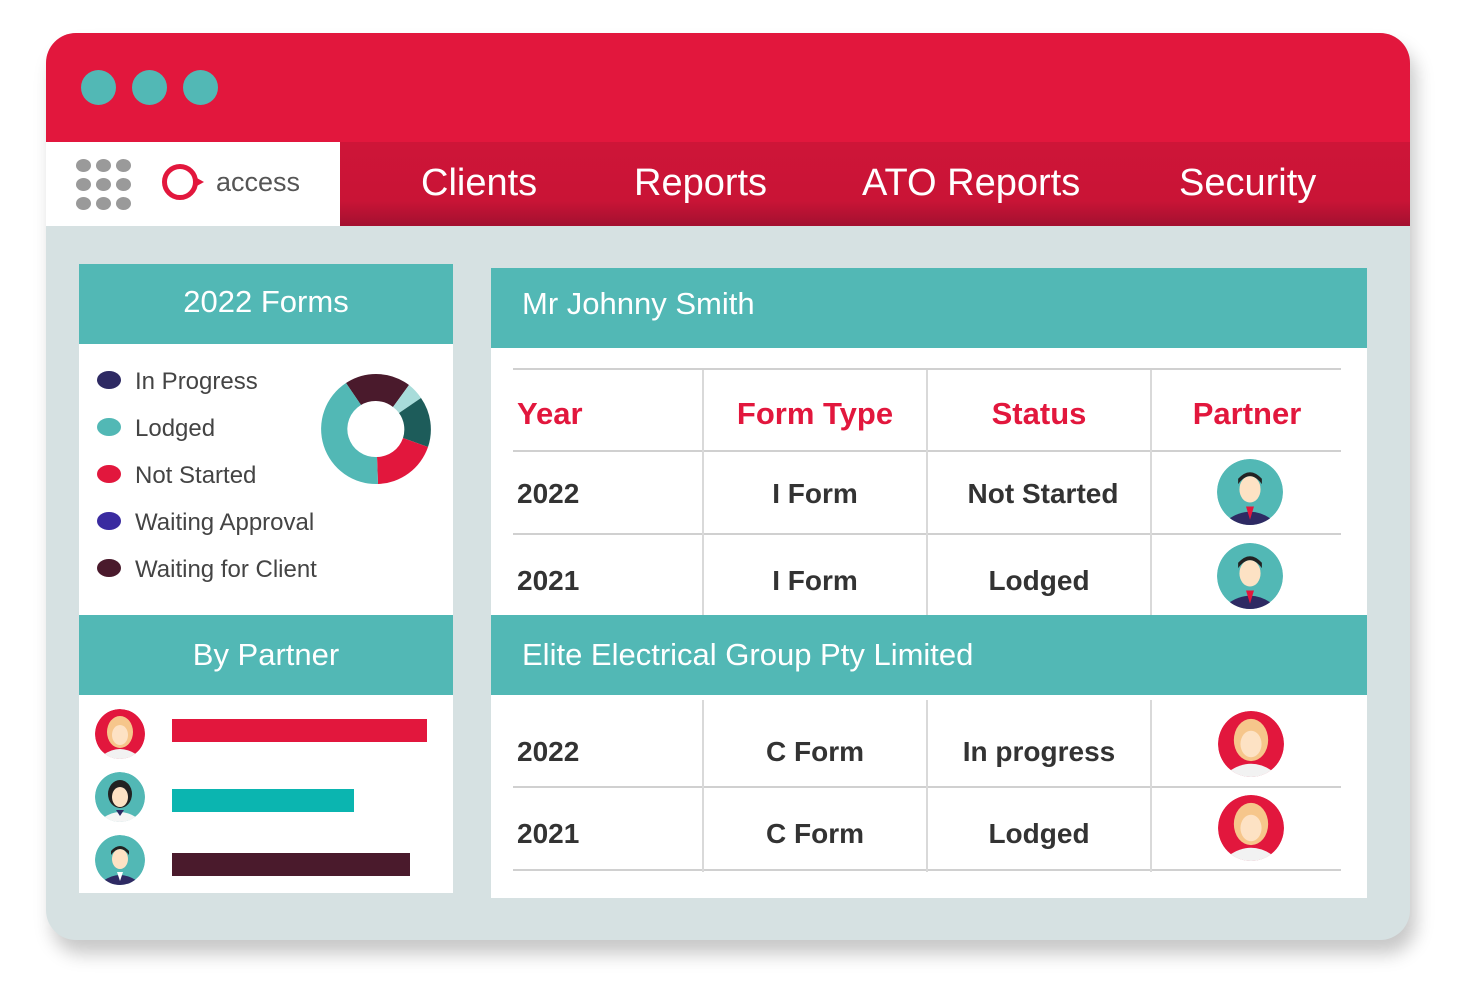 Image resolution: width=1480 pixels, height=987 pixels. I want to click on forms-panel-header: 2022 Forms, so click(266, 304).